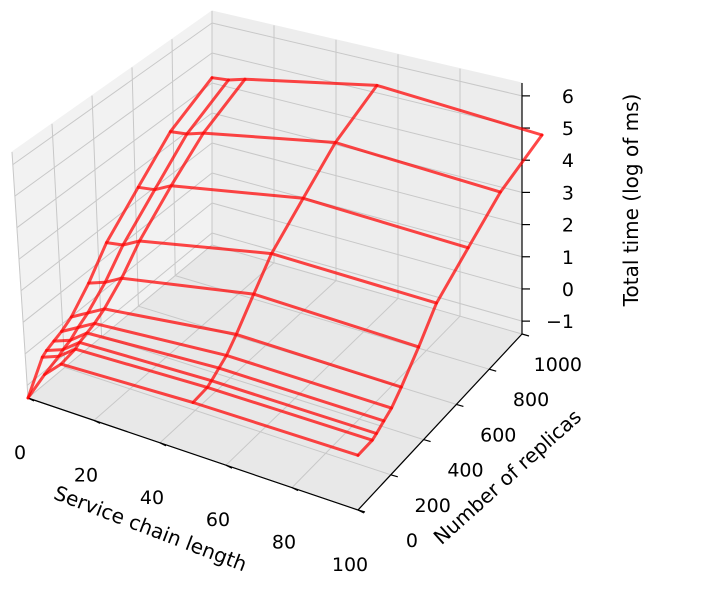  Describe the element at coordinates (218, 520) in the screenshot. I see `x-tick-label: 60` at that location.